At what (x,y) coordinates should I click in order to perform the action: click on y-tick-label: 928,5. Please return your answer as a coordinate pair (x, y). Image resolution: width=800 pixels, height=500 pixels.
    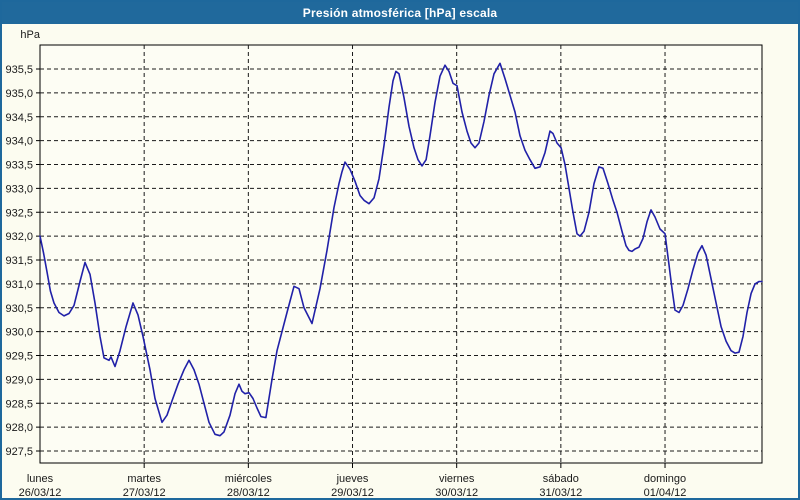
    Looking at the image, I should click on (19, 404).